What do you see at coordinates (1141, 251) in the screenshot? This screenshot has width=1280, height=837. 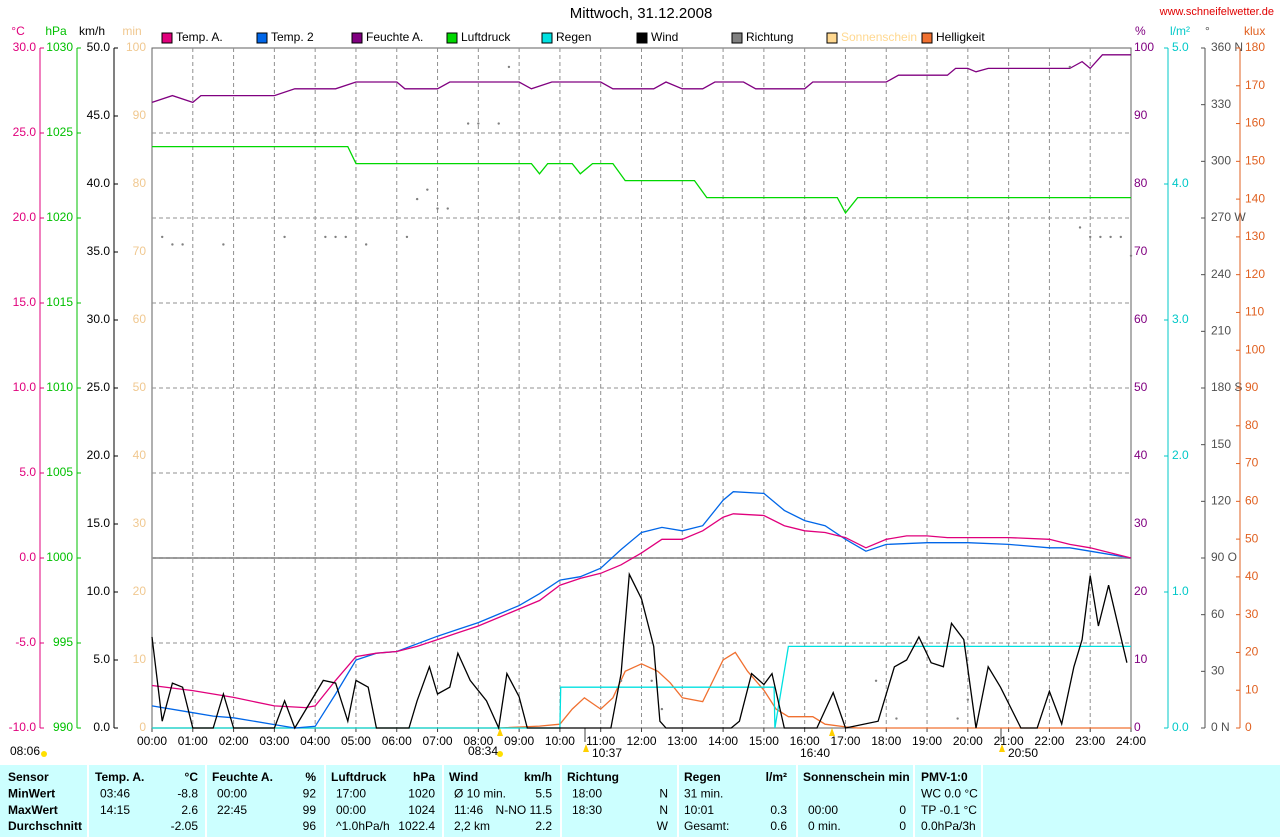 I see `y-tick-label: 70` at bounding box center [1141, 251].